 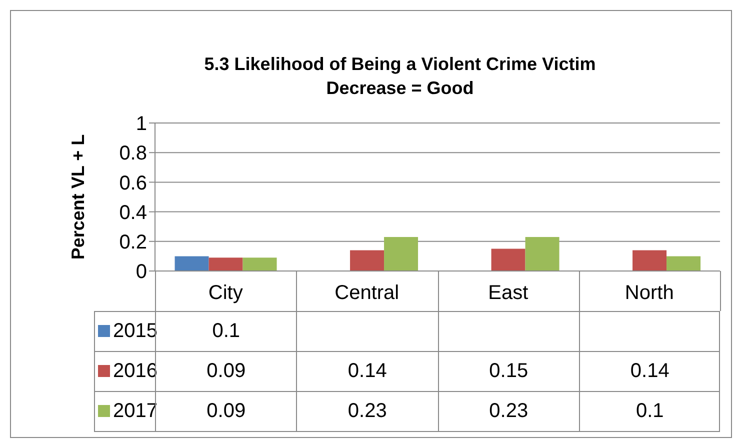 I want to click on chart-subtitle: Decrease = Good, so click(x=400, y=88).